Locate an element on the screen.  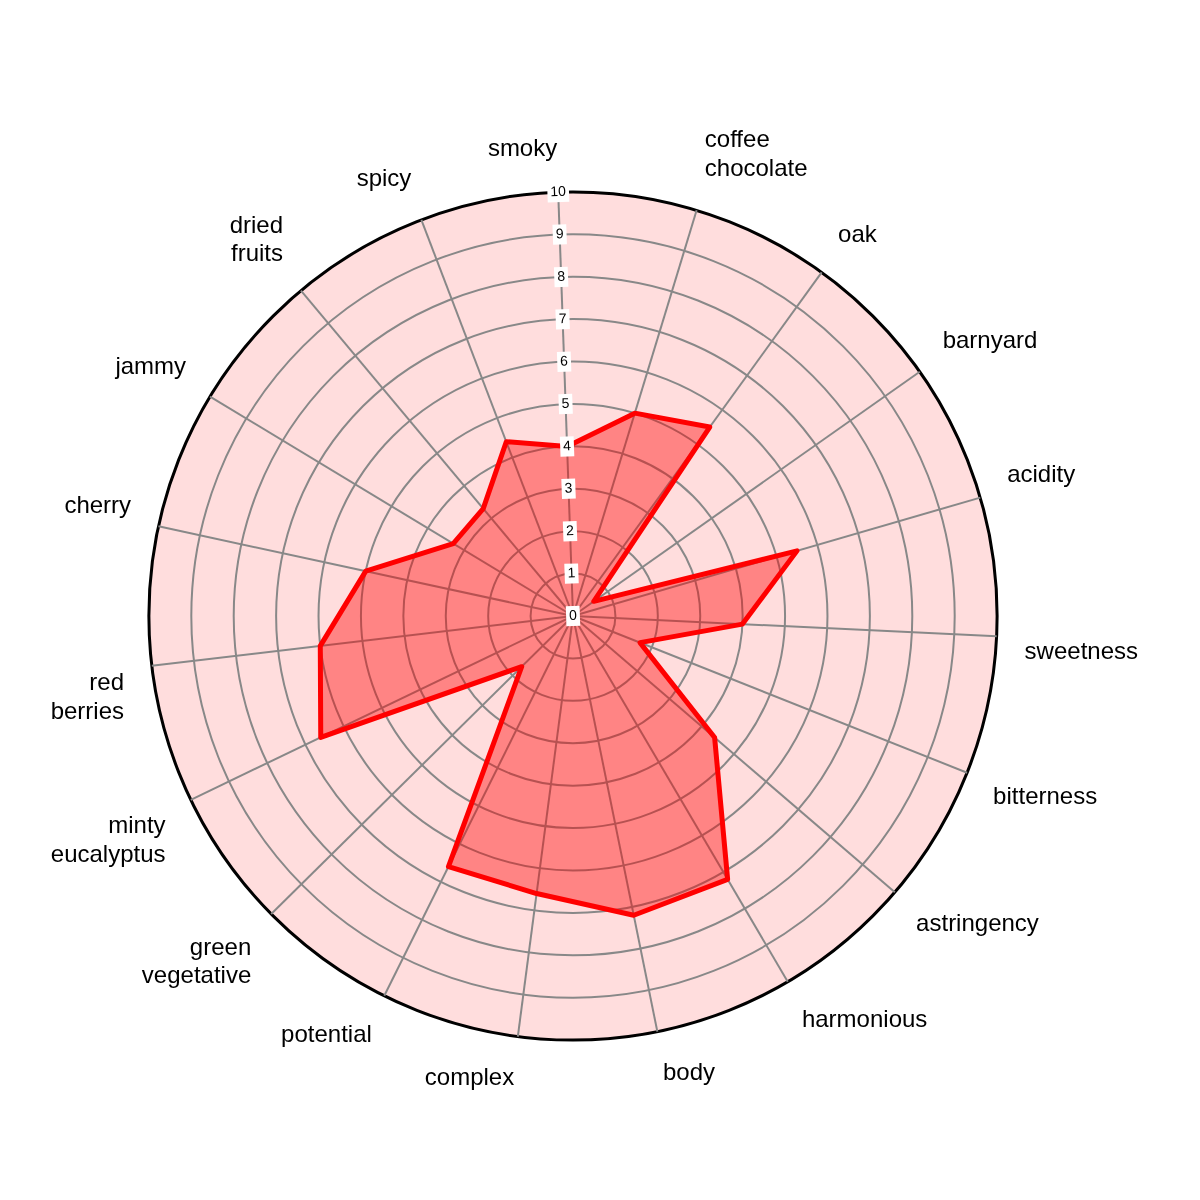
spoke-label: cherry is located at coordinates (98, 504).